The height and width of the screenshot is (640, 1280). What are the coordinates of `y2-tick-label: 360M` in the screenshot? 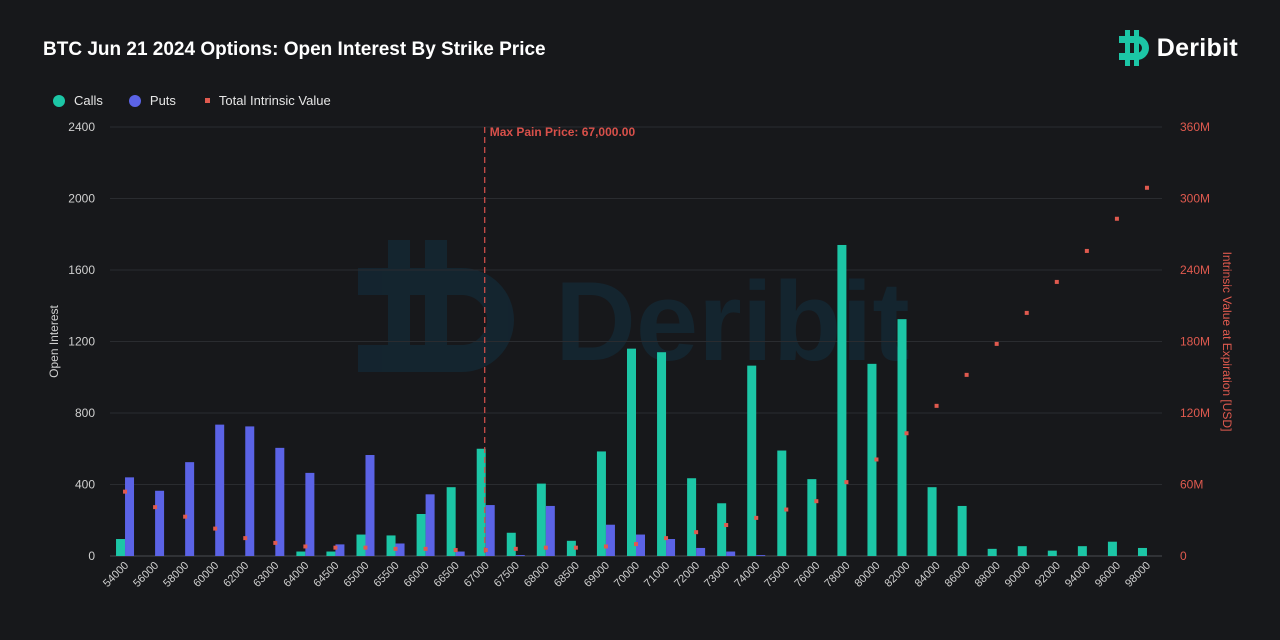 It's located at (1195, 127).